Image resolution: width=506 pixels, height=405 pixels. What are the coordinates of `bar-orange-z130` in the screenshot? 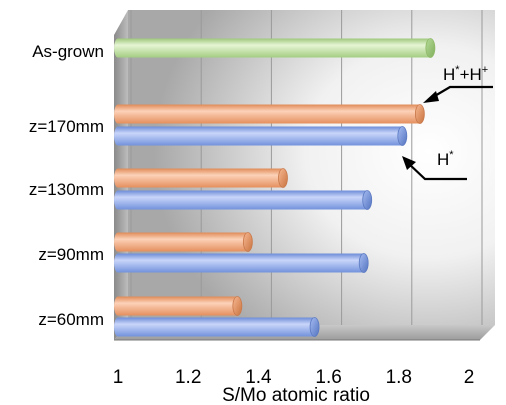 It's located at (201, 178).